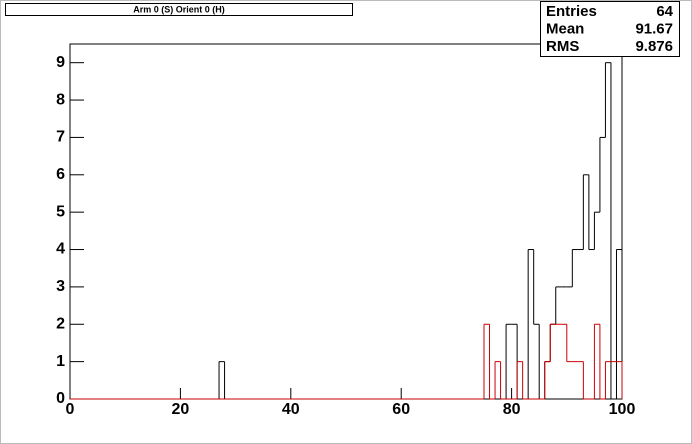 The image size is (692, 444). Describe the element at coordinates (60, 286) in the screenshot. I see `y-tick-label: 3` at that location.